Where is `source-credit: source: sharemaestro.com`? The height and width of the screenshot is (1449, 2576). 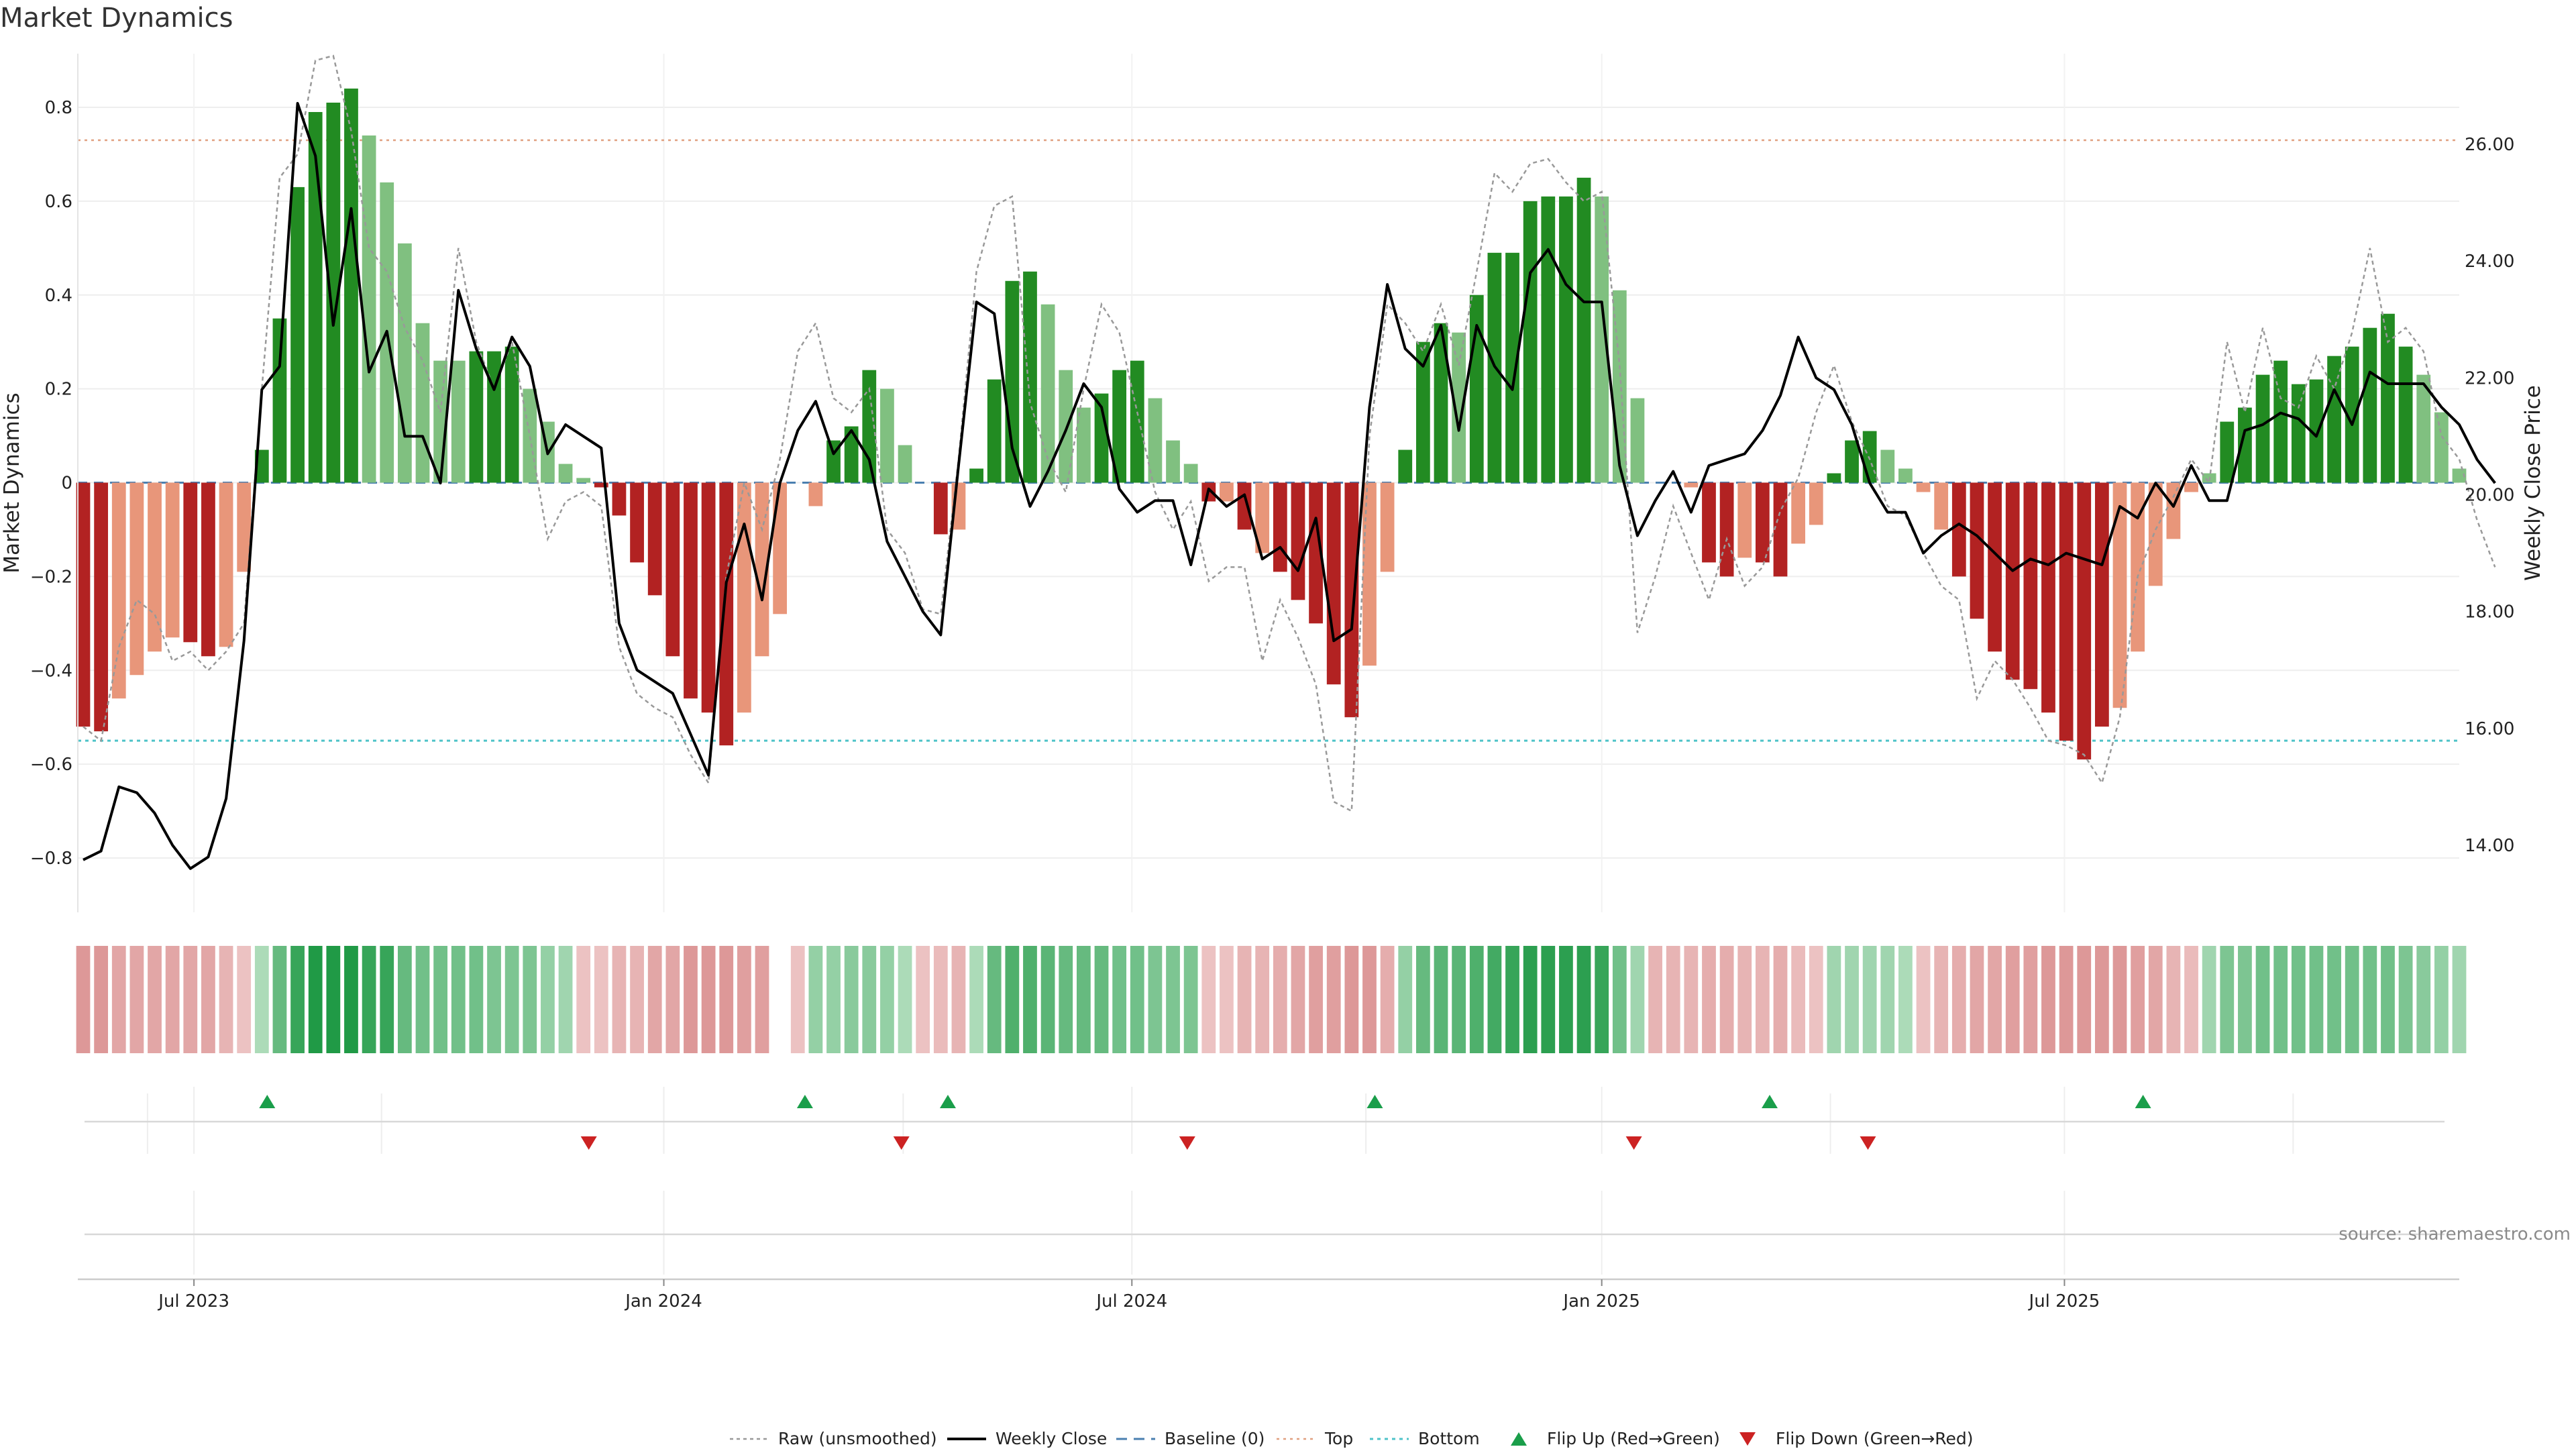
source-credit: source: sharemaestro.com is located at coordinates (2455, 1234).